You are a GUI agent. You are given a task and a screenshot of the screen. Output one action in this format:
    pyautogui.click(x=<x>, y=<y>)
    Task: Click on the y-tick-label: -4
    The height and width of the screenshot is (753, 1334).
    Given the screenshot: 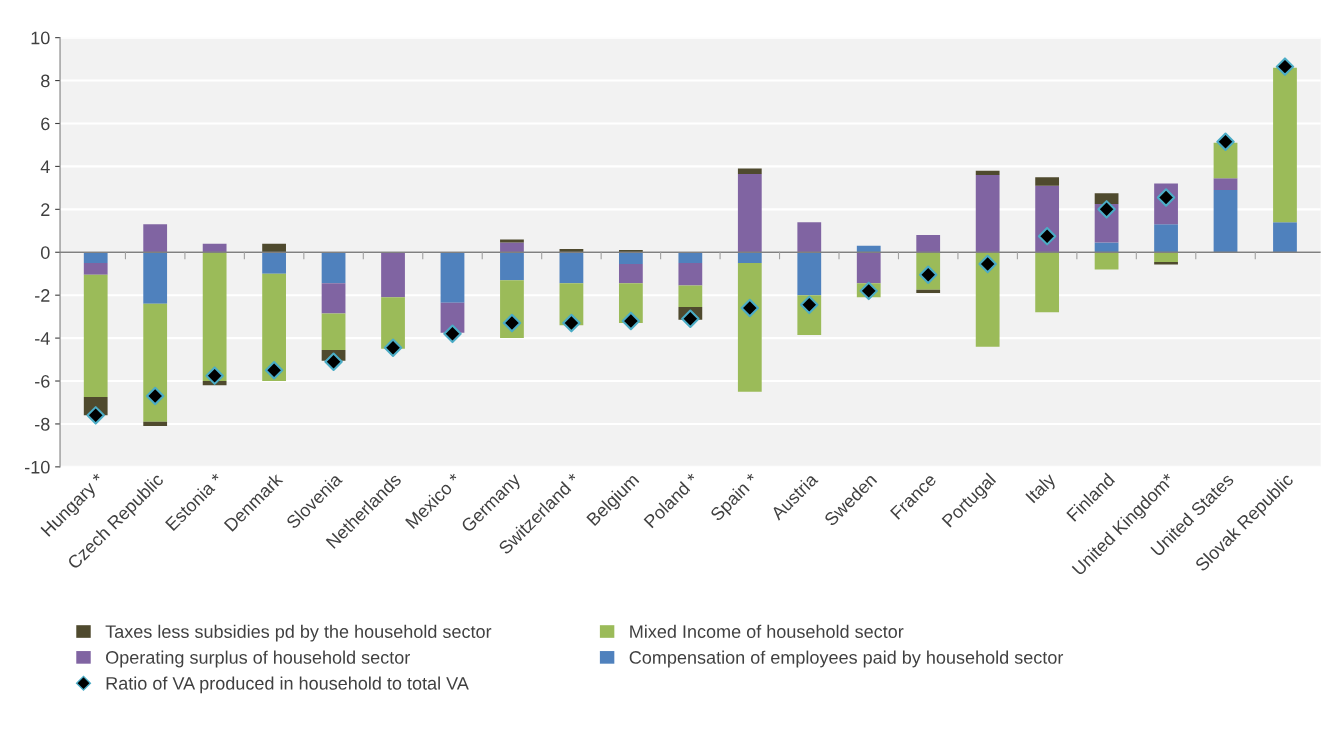 What is the action you would take?
    pyautogui.click(x=42, y=338)
    